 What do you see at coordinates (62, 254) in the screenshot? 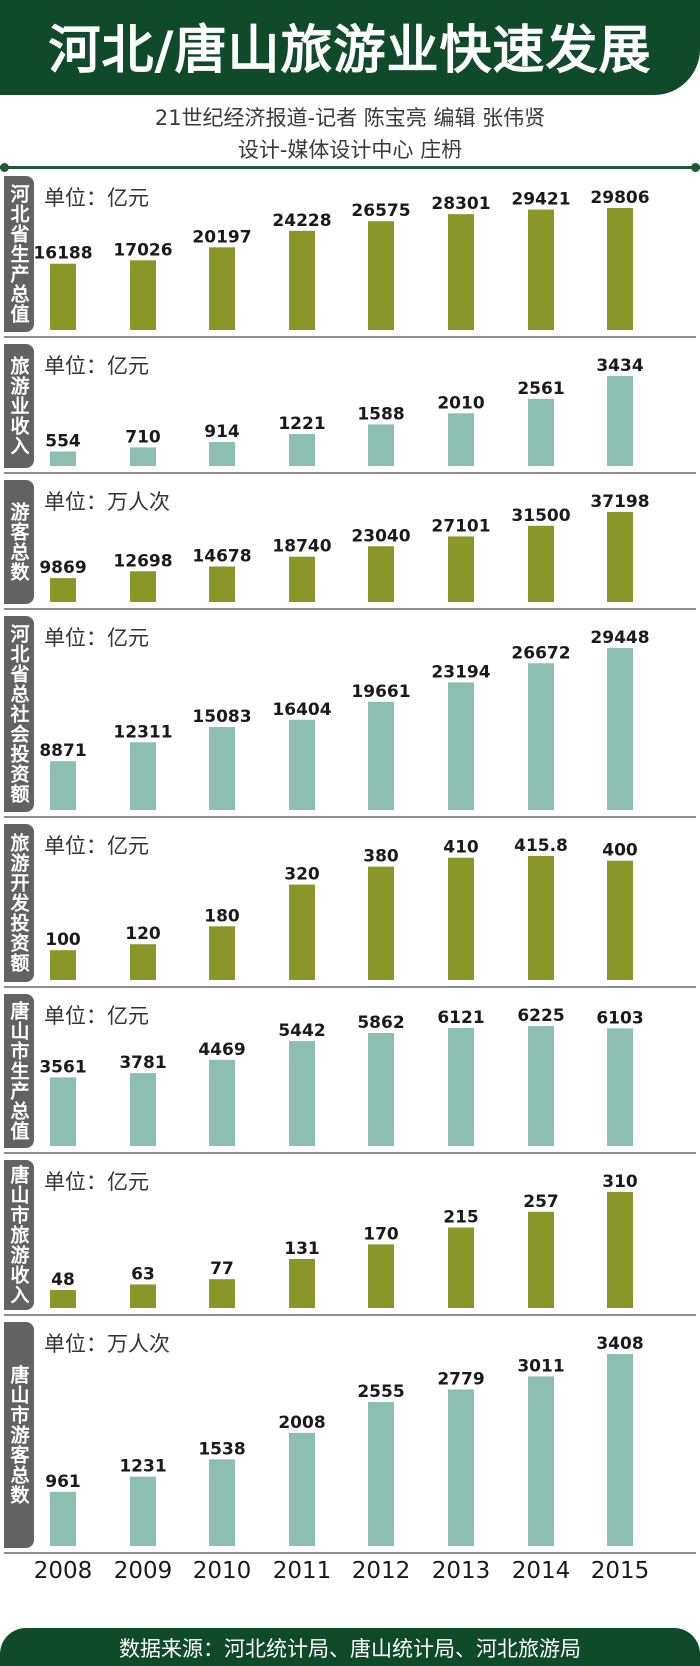
I see `bar-value-label: 16188` at bounding box center [62, 254].